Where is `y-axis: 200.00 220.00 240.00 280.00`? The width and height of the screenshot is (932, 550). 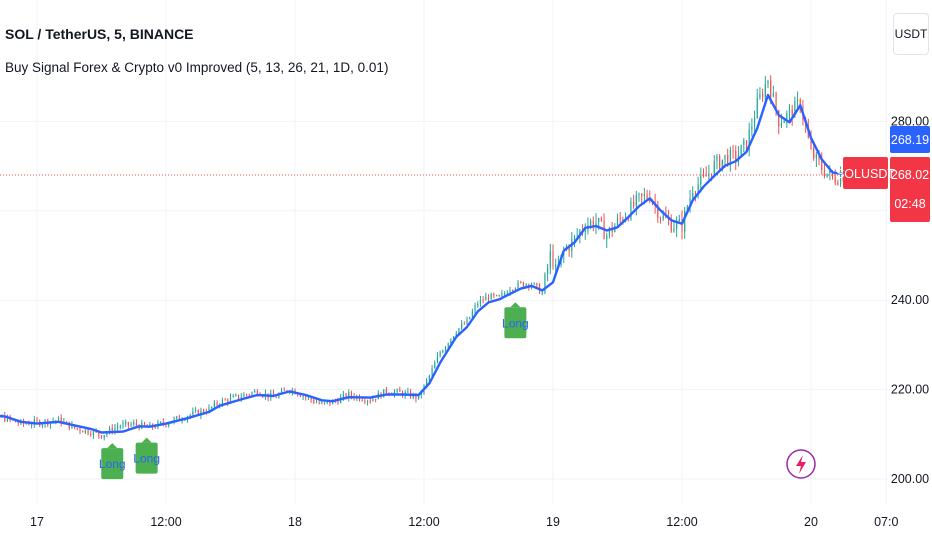 y-axis: 200.00 220.00 240.00 280.00 is located at coordinates (910, 300).